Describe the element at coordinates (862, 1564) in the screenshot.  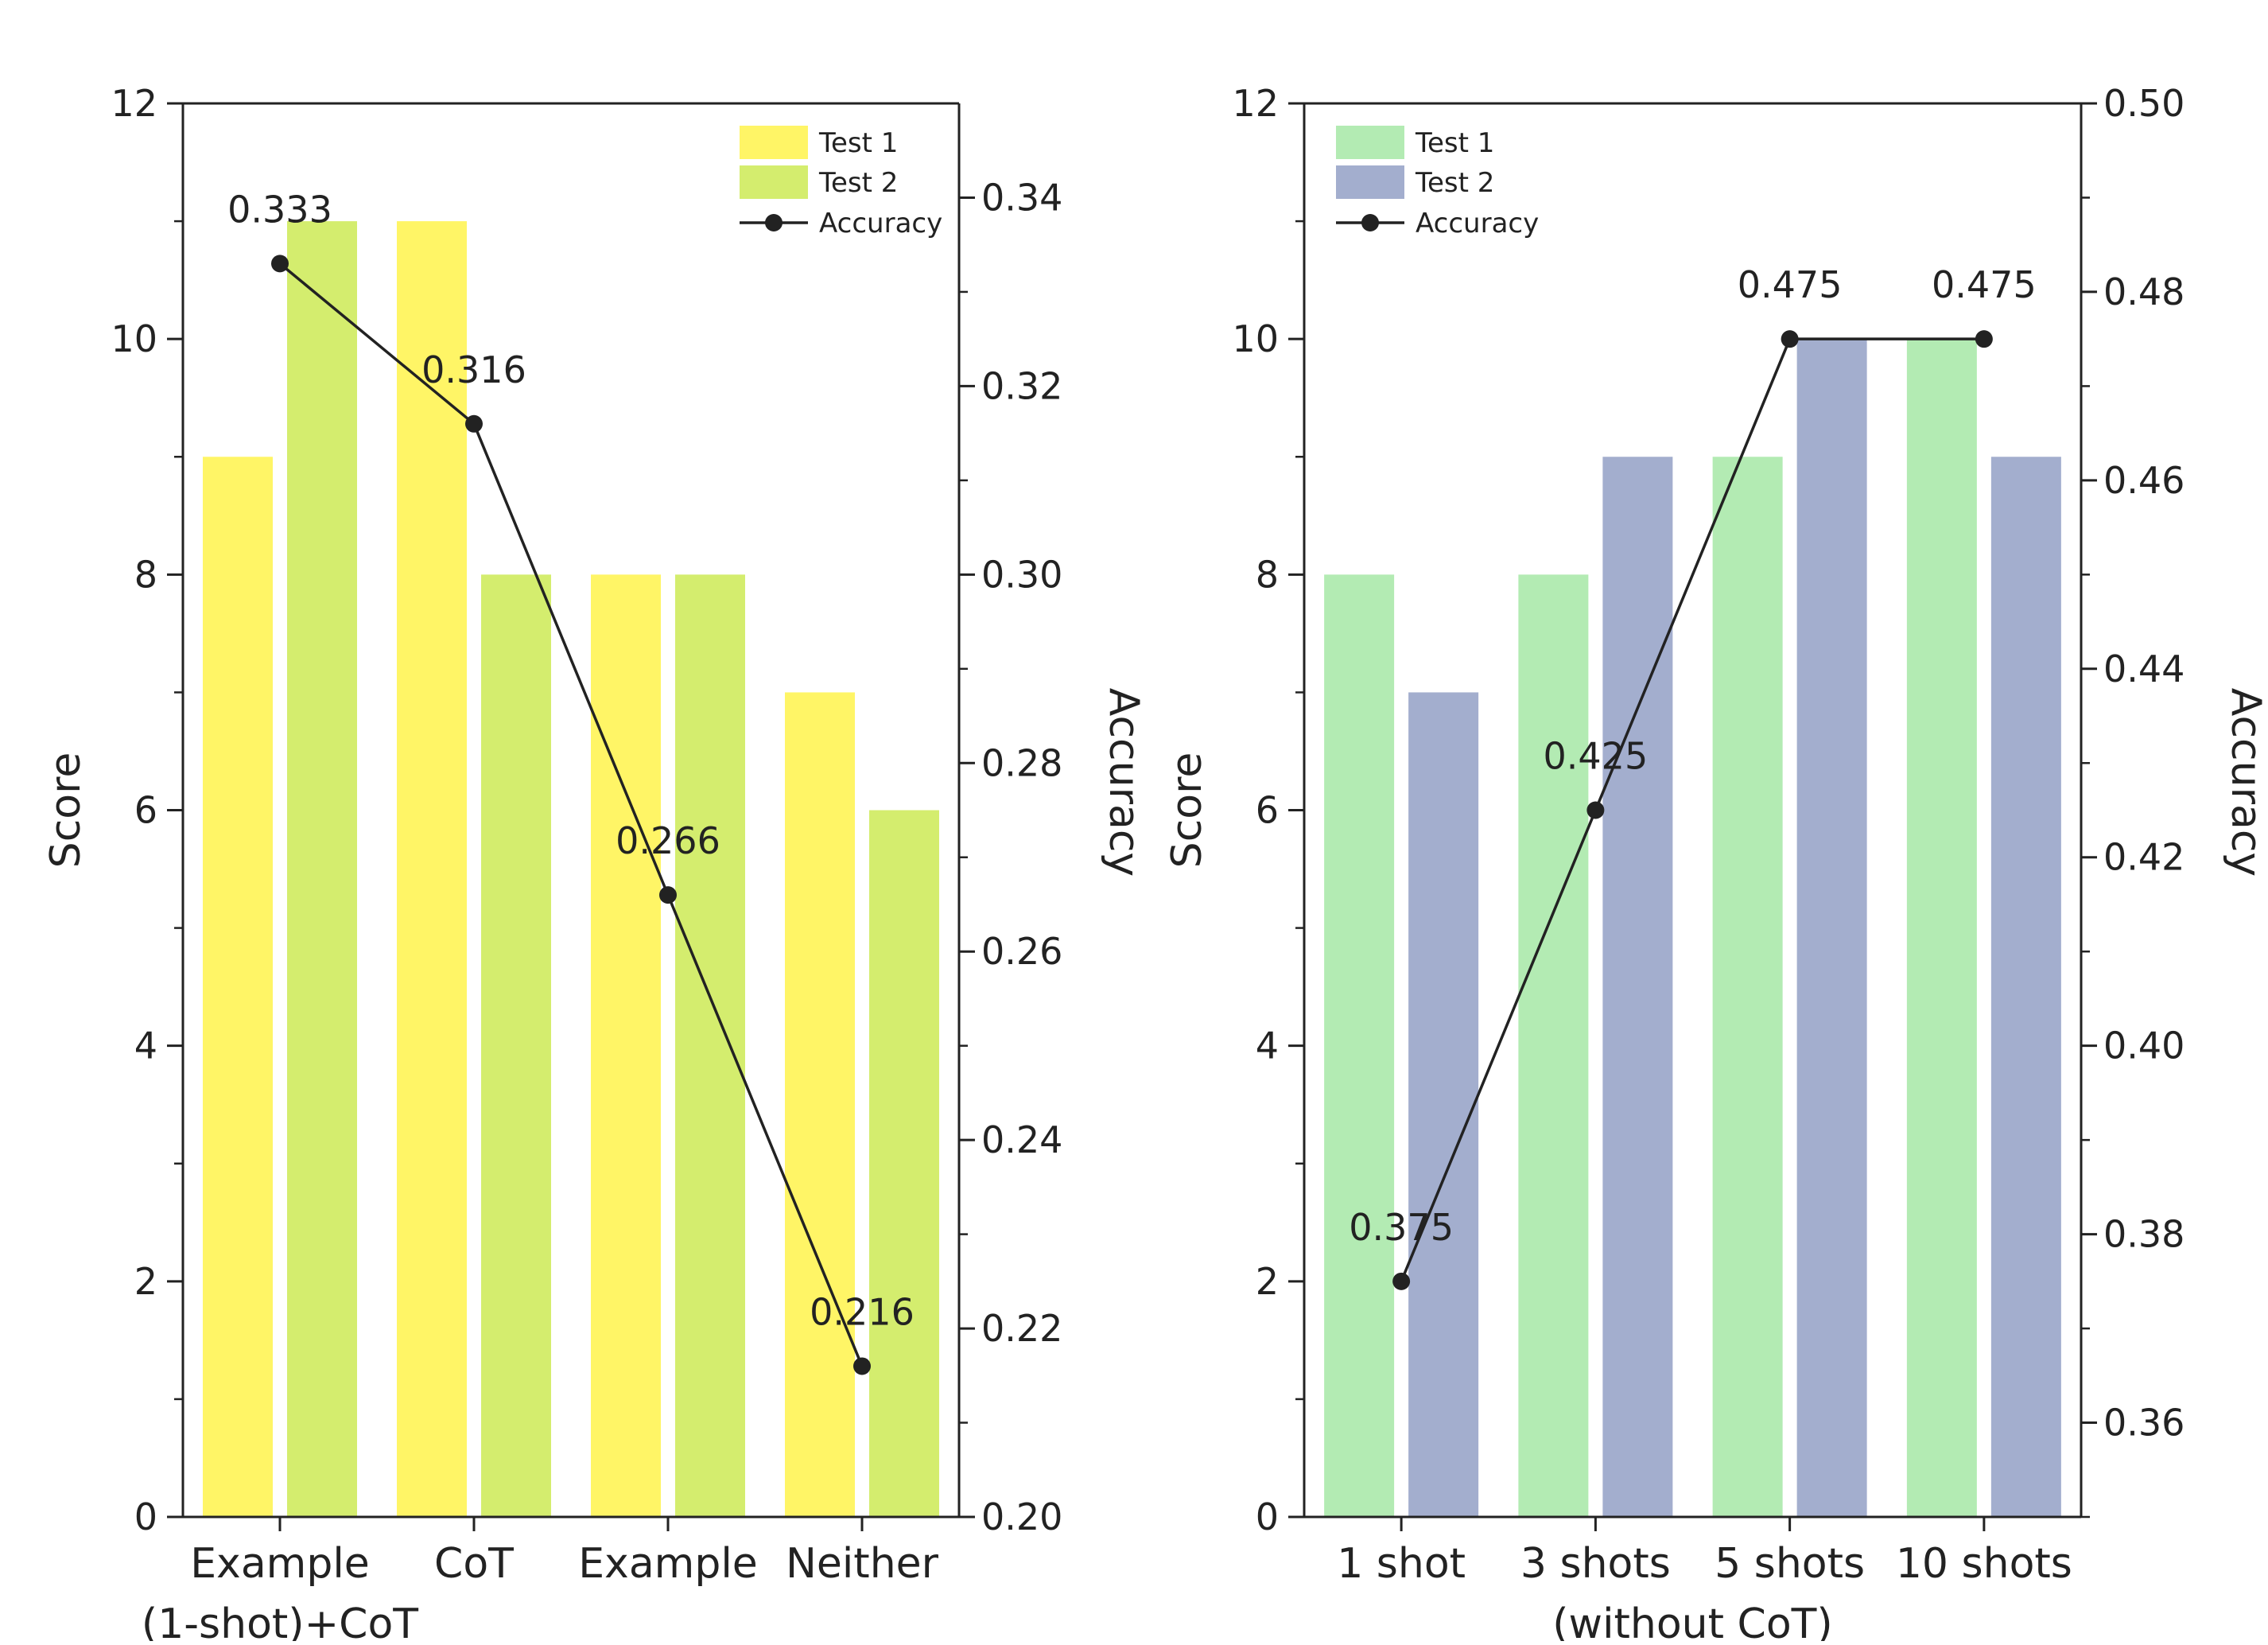
I see `x-tick-label: Neither` at that location.